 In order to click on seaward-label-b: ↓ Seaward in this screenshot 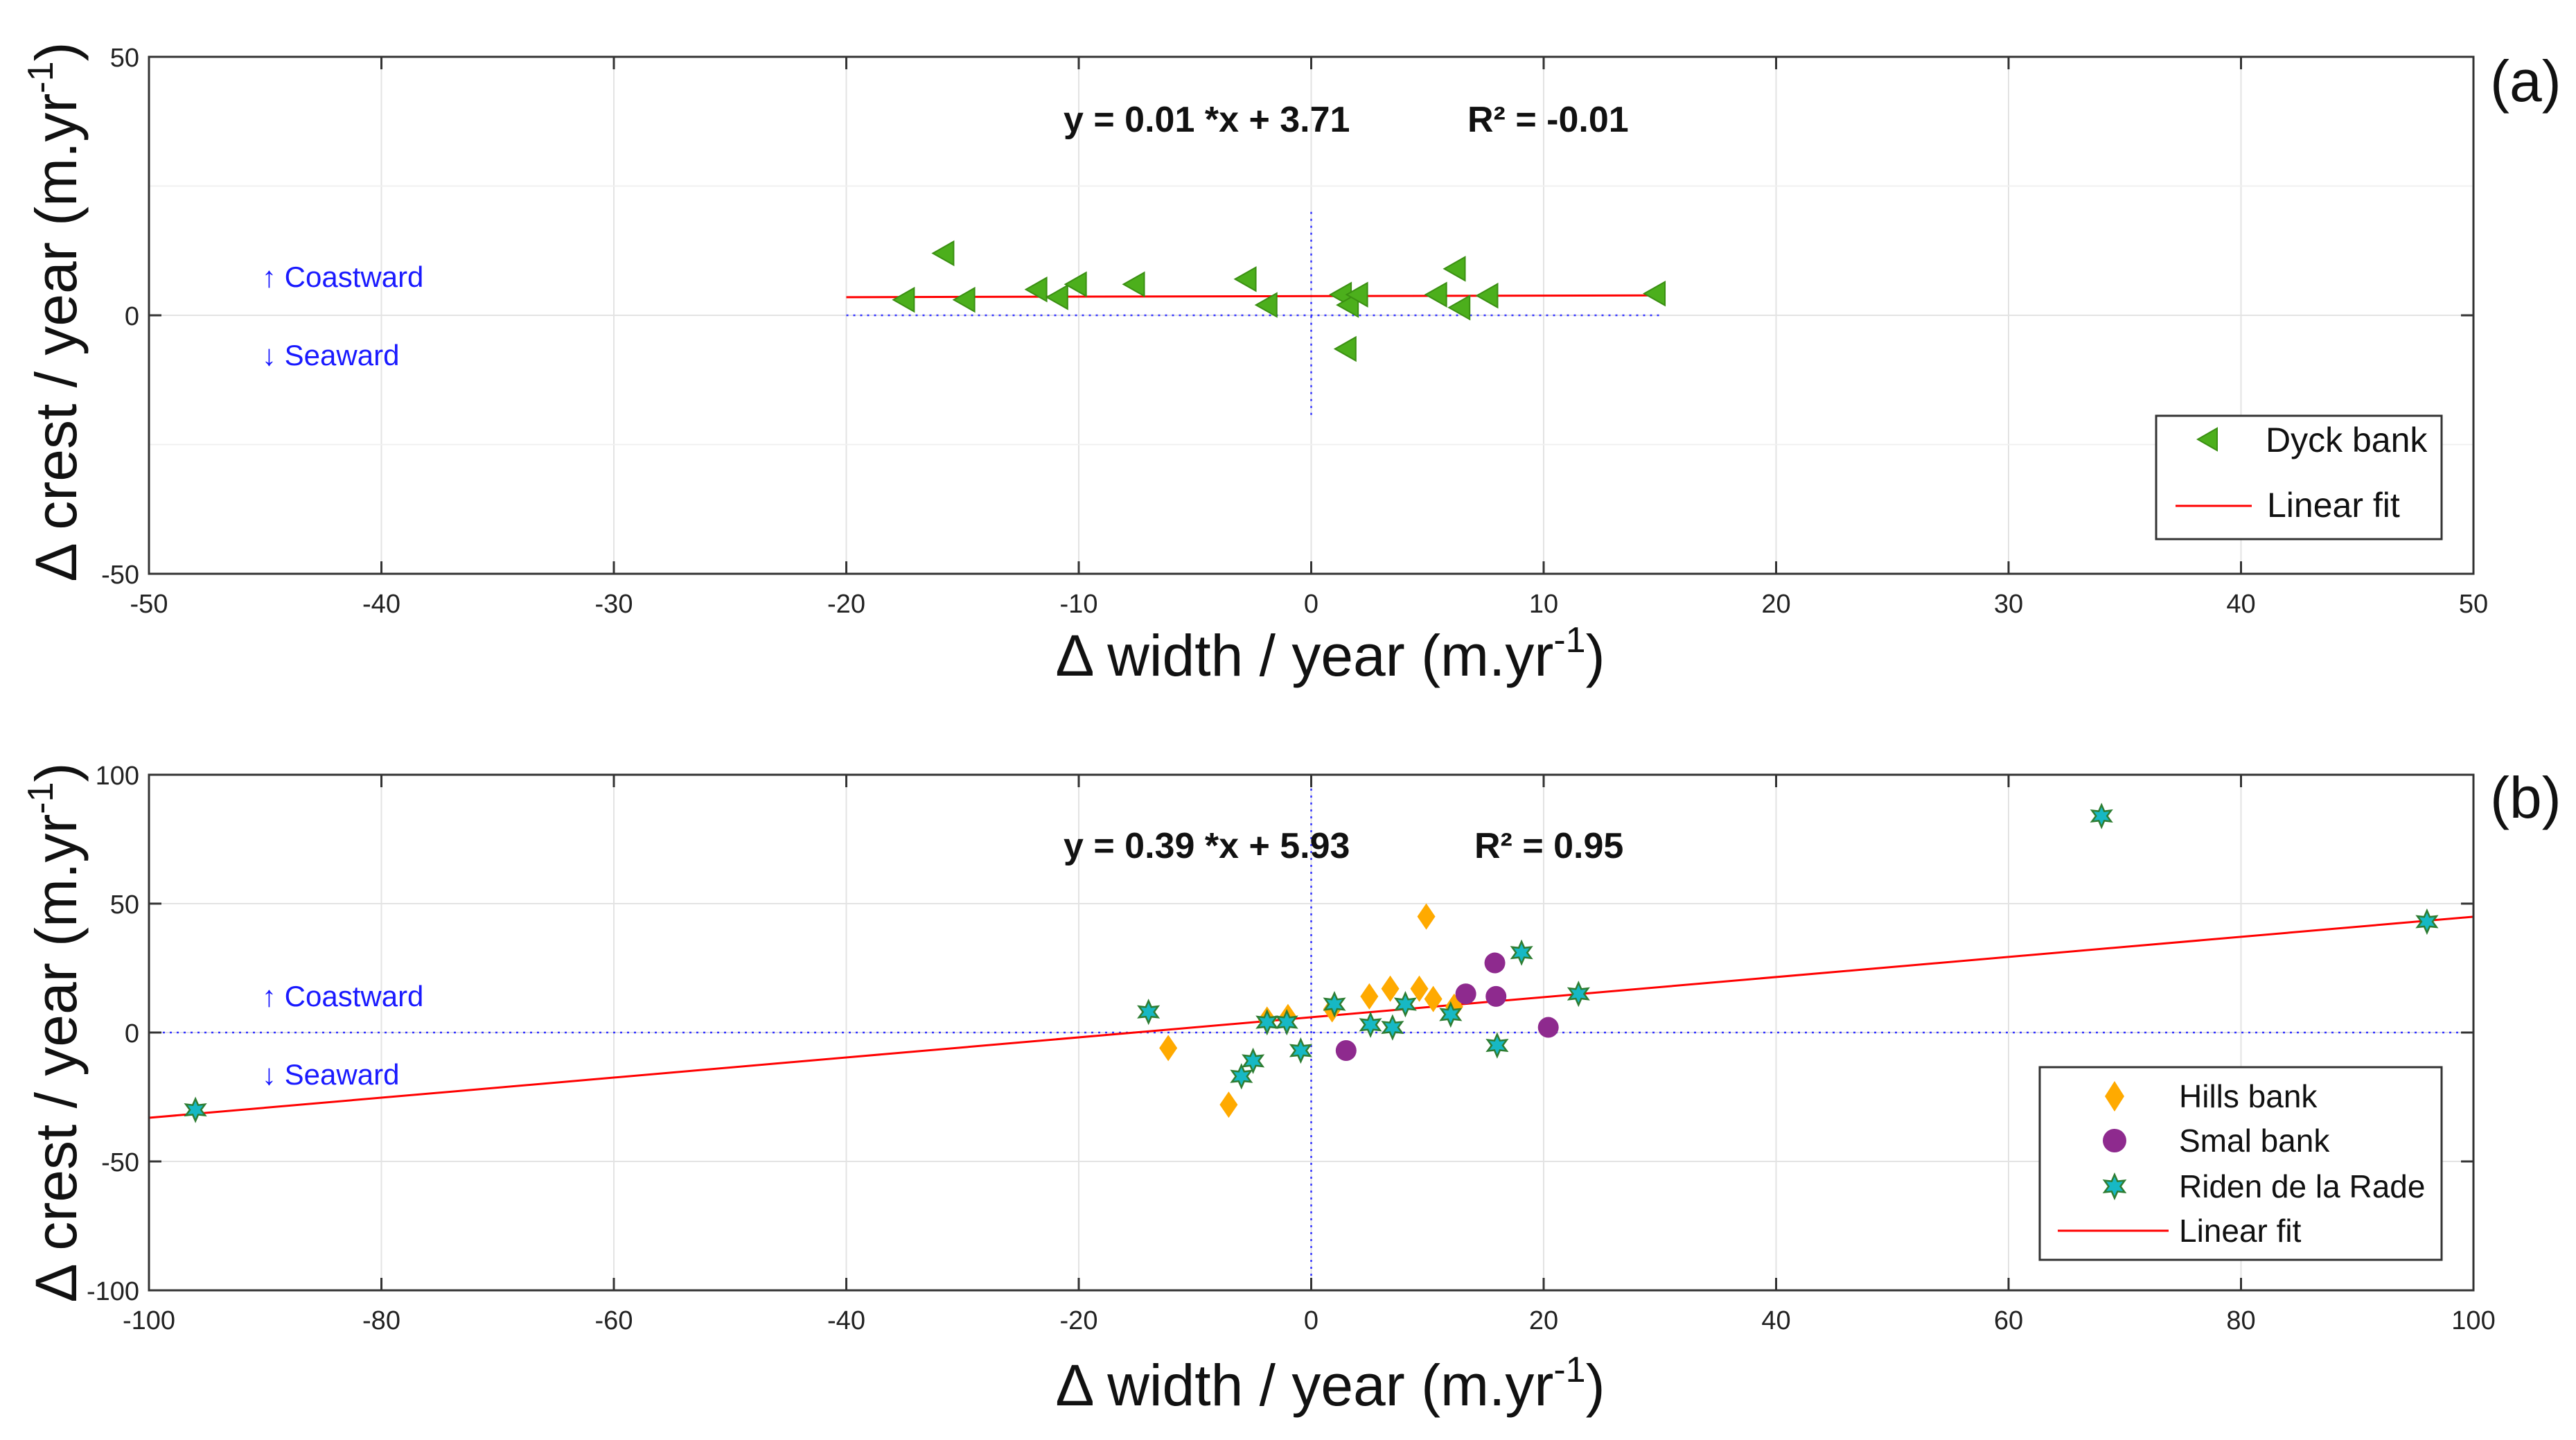, I will do `click(330, 1074)`.